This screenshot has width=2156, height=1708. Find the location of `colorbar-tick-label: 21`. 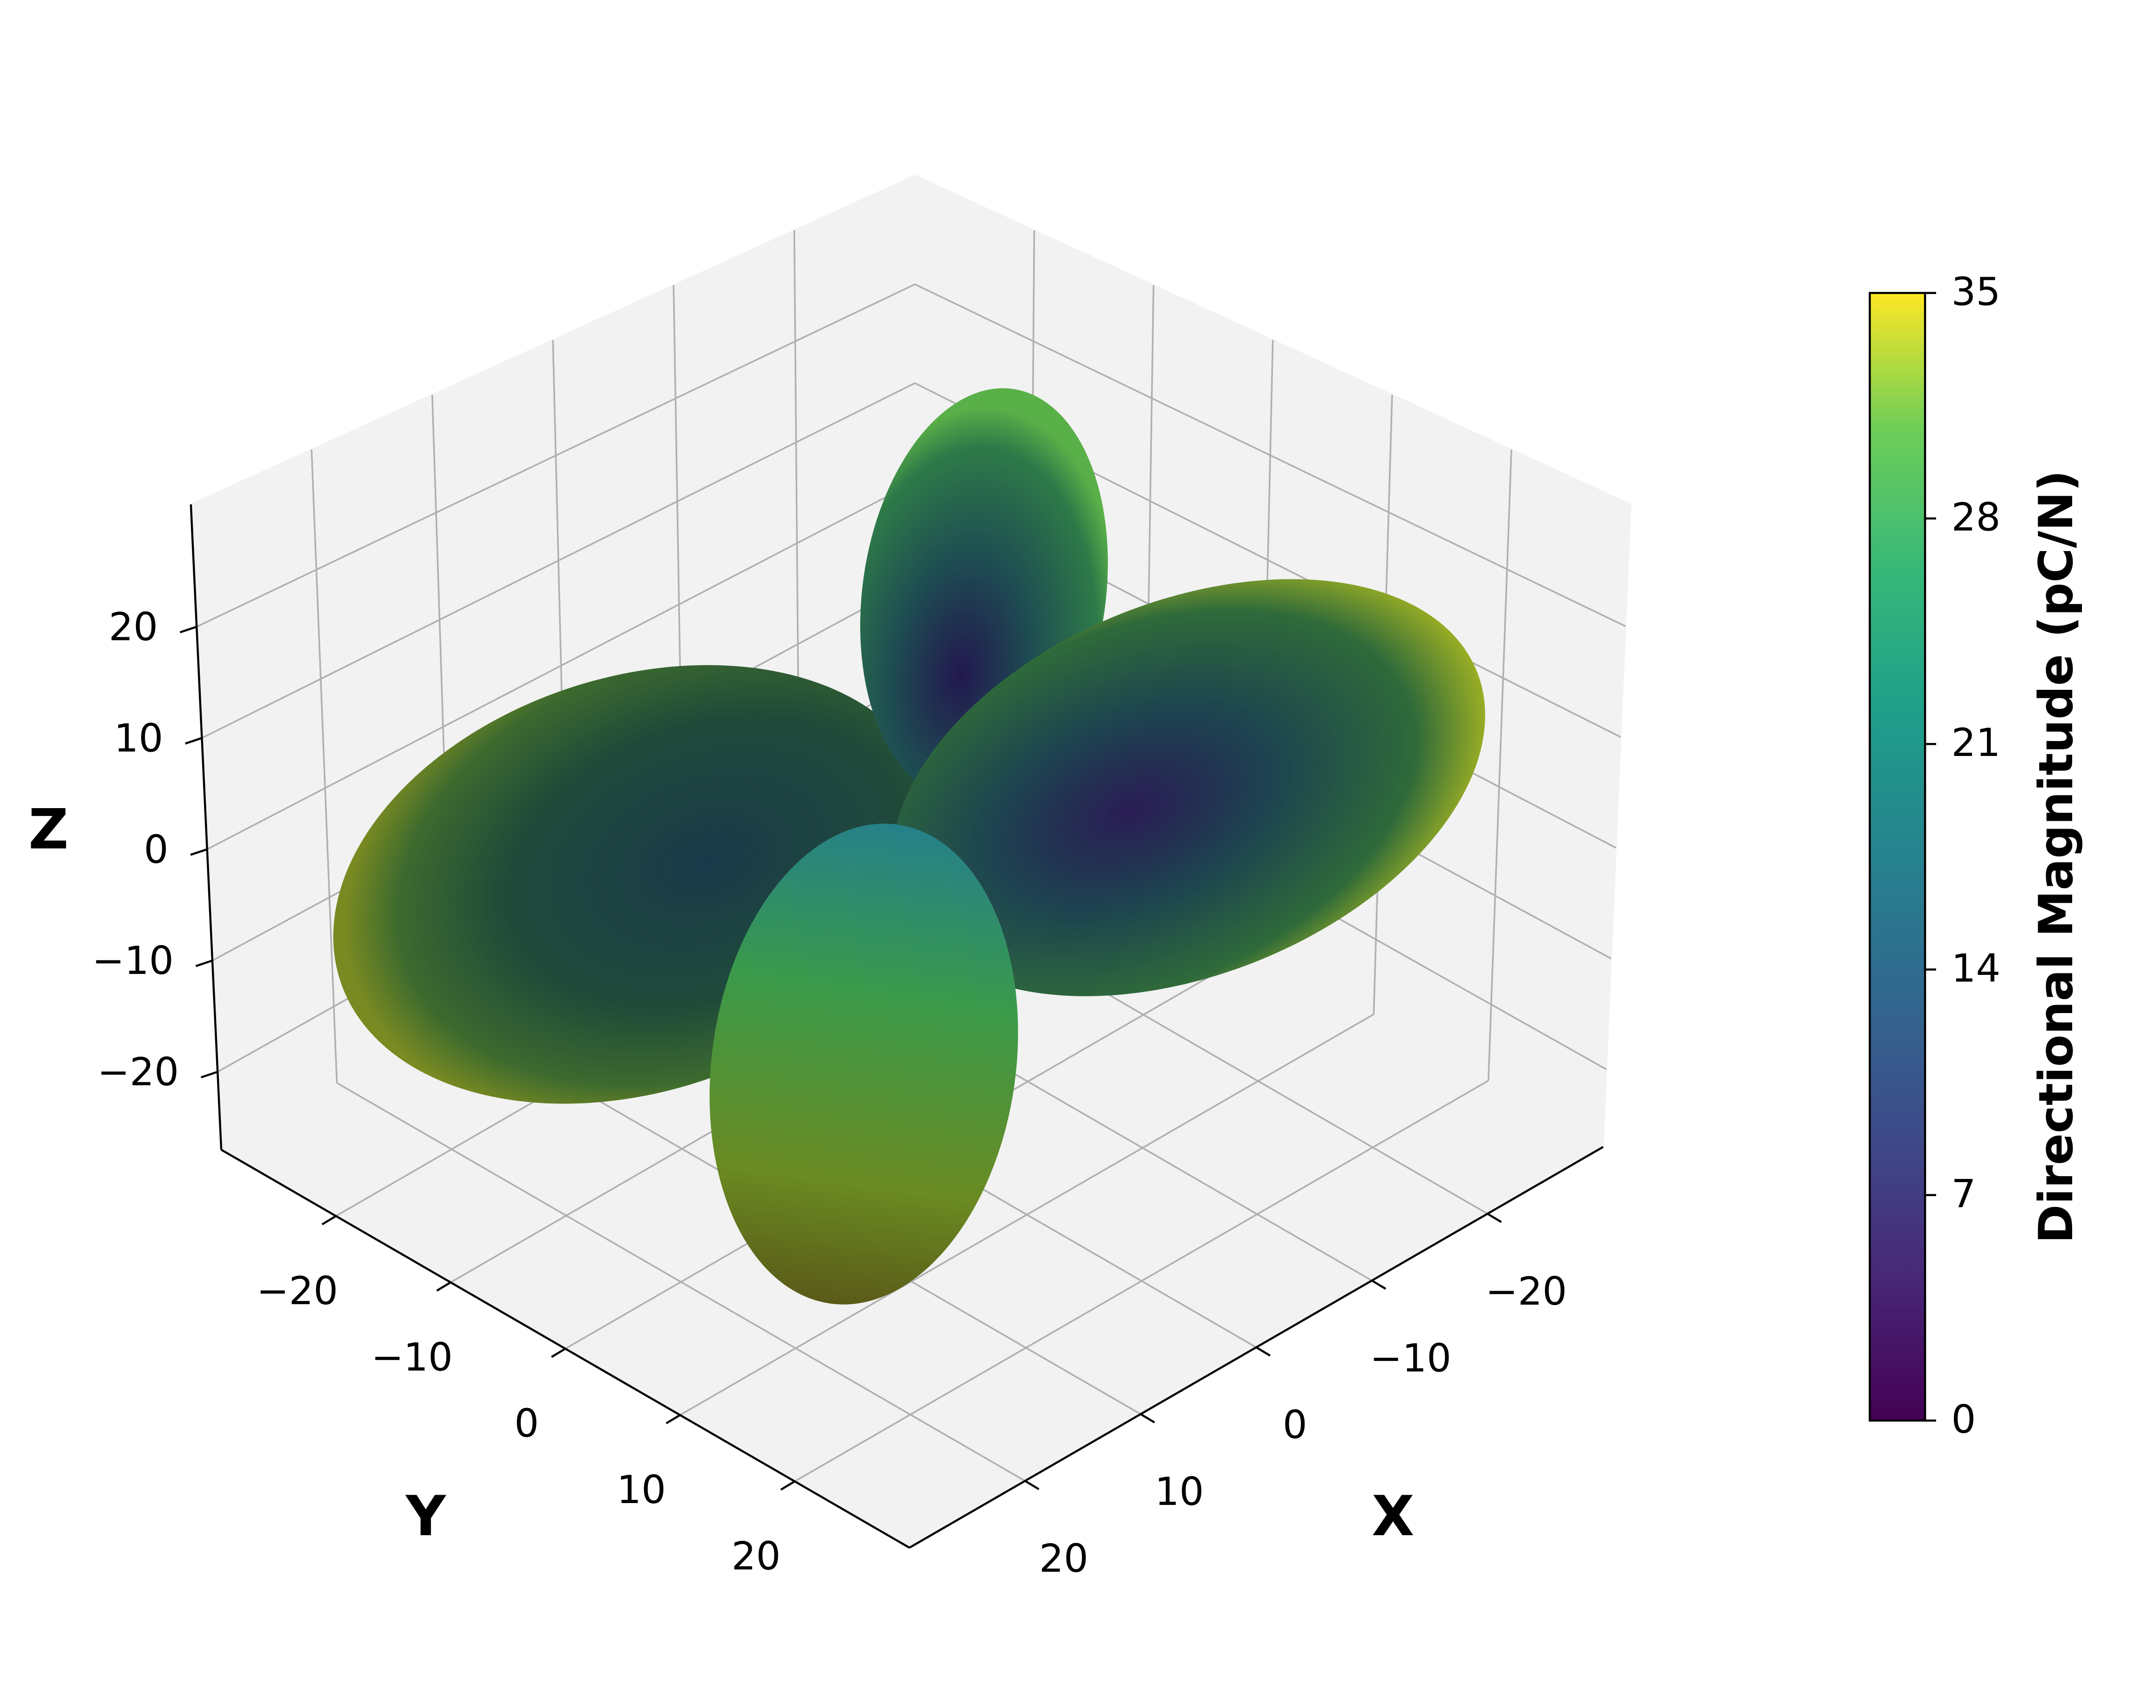

colorbar-tick-label: 21 is located at coordinates (1977, 742).